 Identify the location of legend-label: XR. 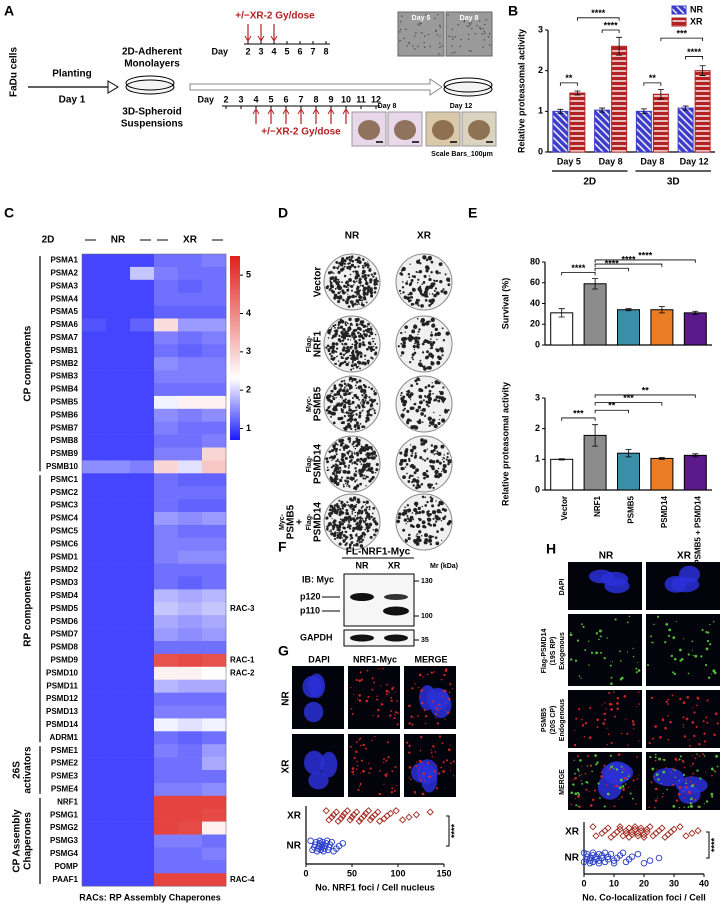
(696, 21).